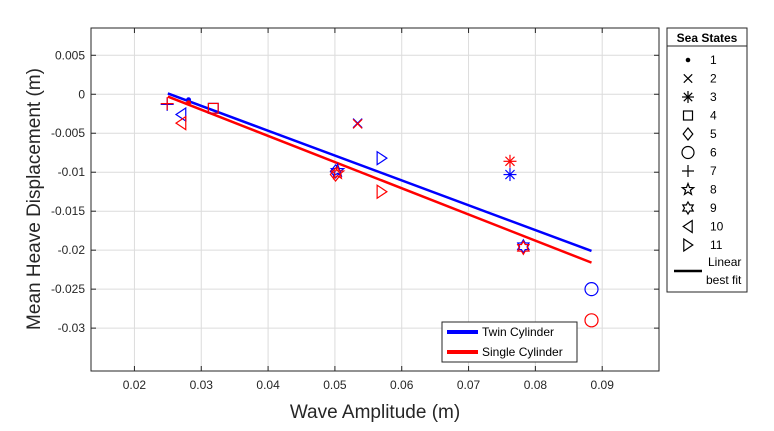  I want to click on x-tick-label: 0.03, so click(202, 385).